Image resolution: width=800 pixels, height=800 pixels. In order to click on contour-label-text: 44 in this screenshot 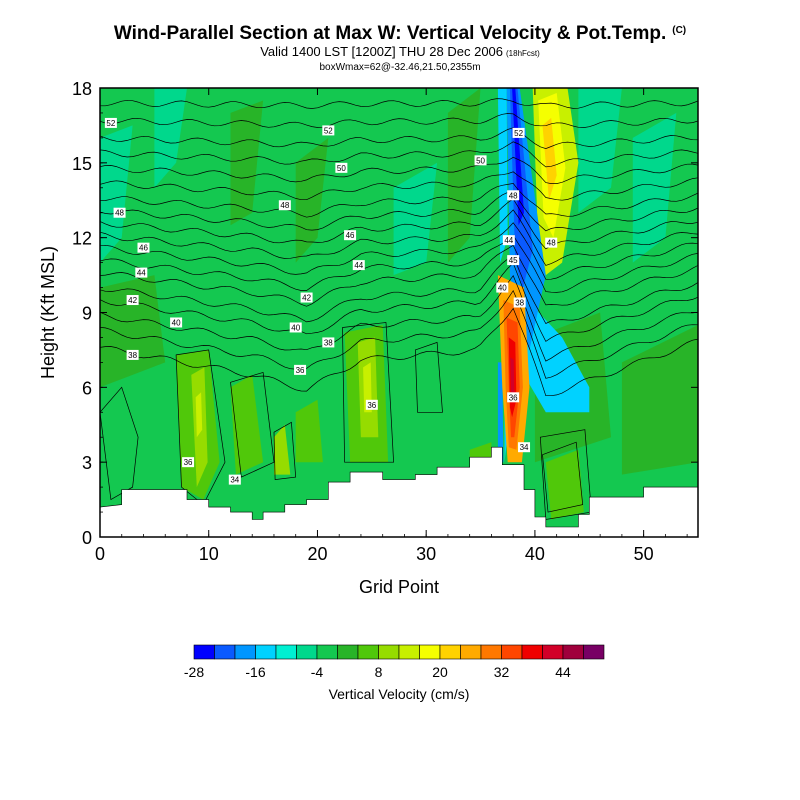, I will do `click(508, 240)`.